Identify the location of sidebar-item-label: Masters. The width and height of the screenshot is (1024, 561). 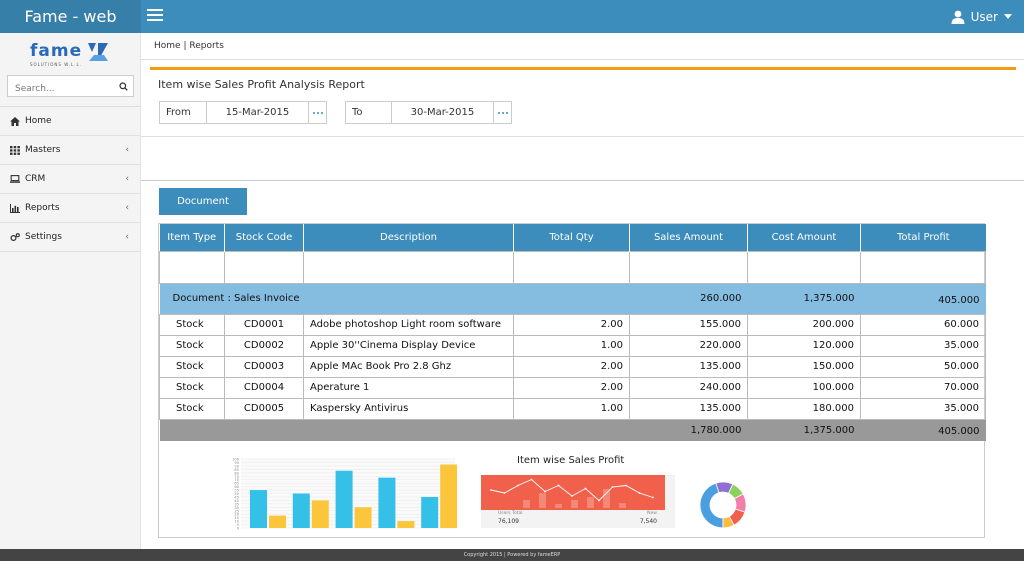
(43, 150).